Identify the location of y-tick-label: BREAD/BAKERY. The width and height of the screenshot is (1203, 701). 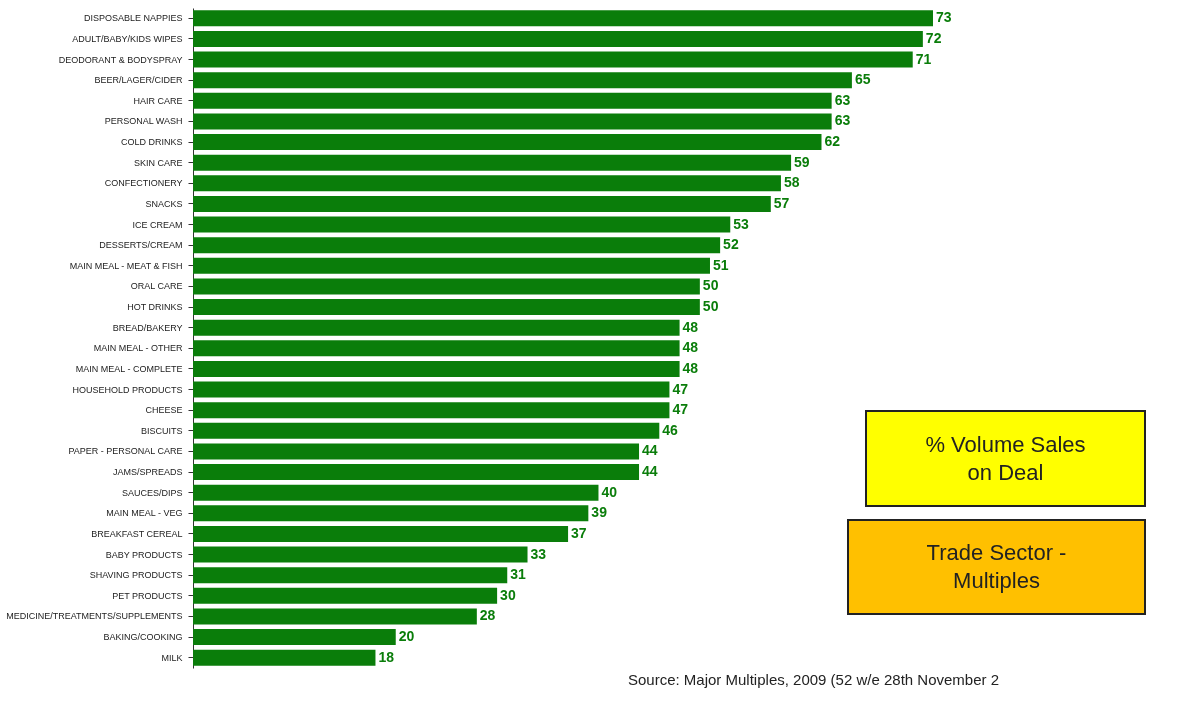
(147, 327).